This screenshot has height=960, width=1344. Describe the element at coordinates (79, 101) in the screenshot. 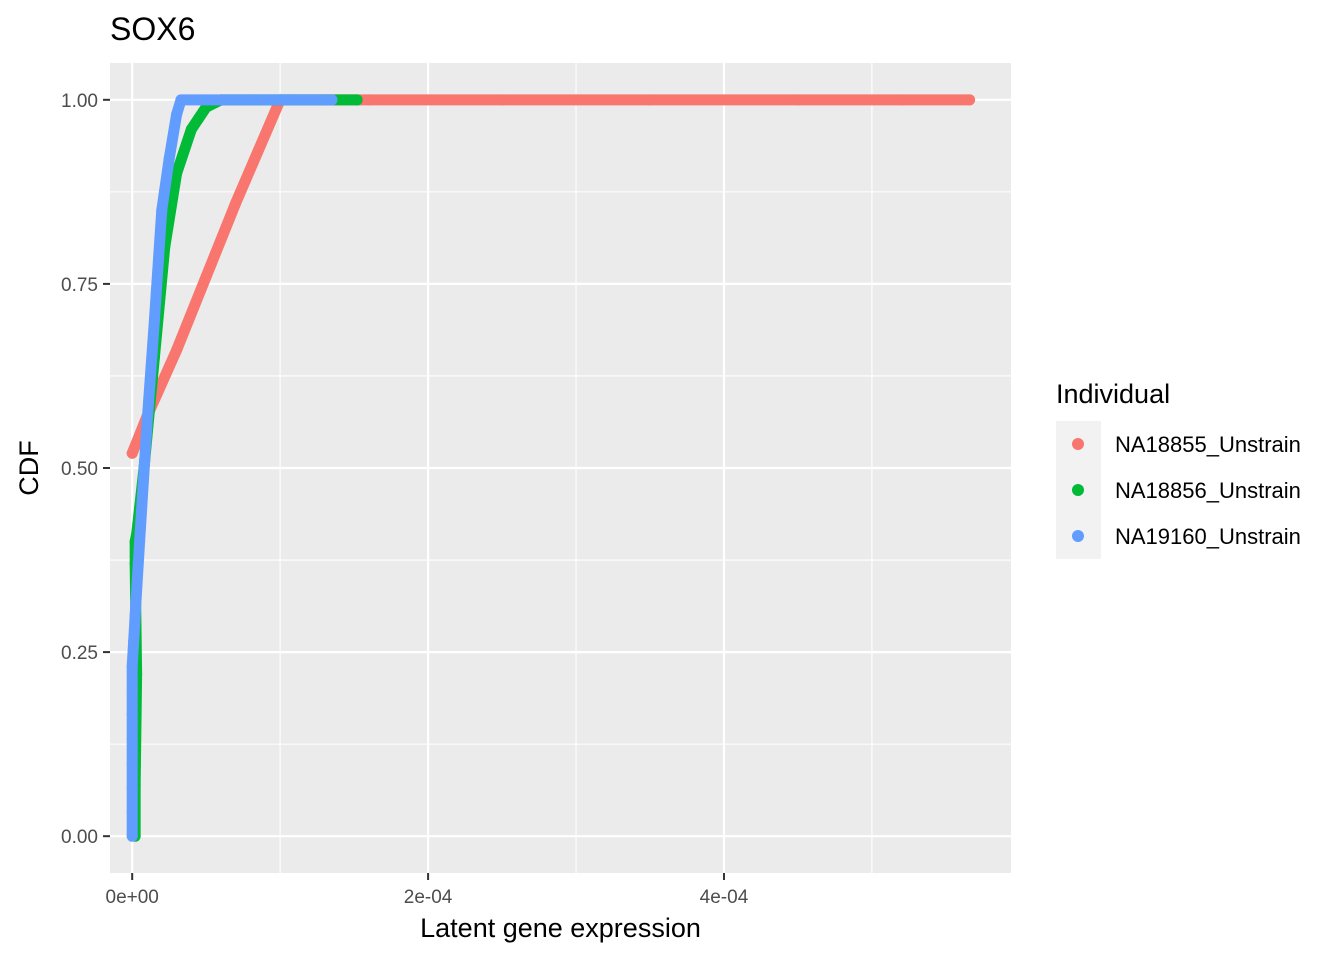

I see `y-tick-label: 1.00` at that location.